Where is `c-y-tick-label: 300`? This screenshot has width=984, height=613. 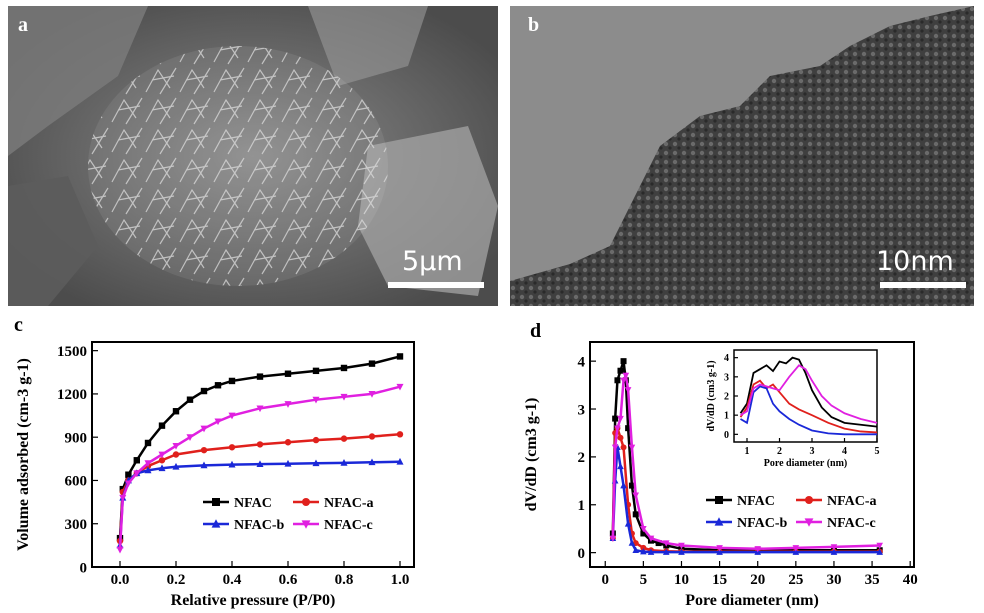
c-y-tick-label: 300 is located at coordinates (76, 525).